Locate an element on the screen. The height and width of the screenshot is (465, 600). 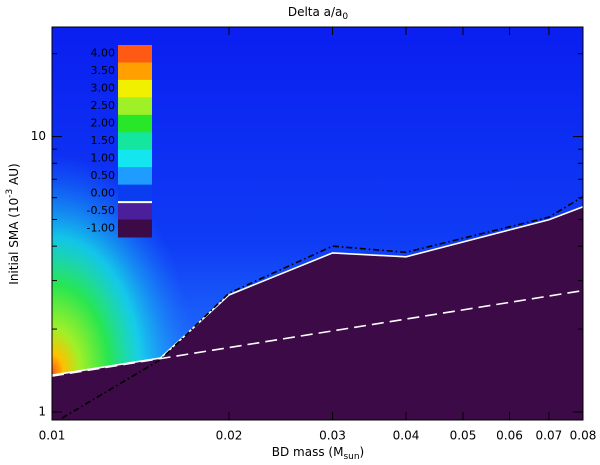
colorbar-label: 2.50 is located at coordinates (103, 105).